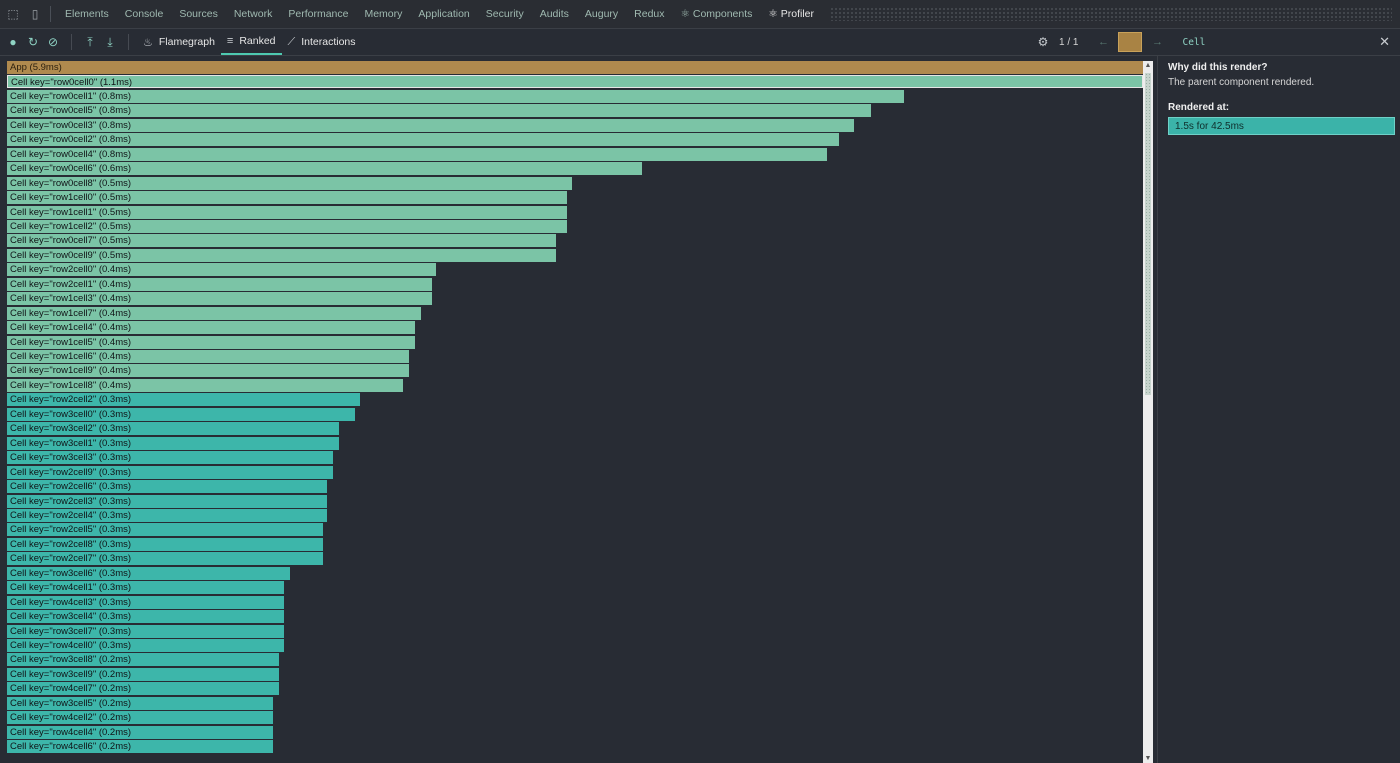  Describe the element at coordinates (144, 14) in the screenshot. I see `tab-console: Console` at that location.